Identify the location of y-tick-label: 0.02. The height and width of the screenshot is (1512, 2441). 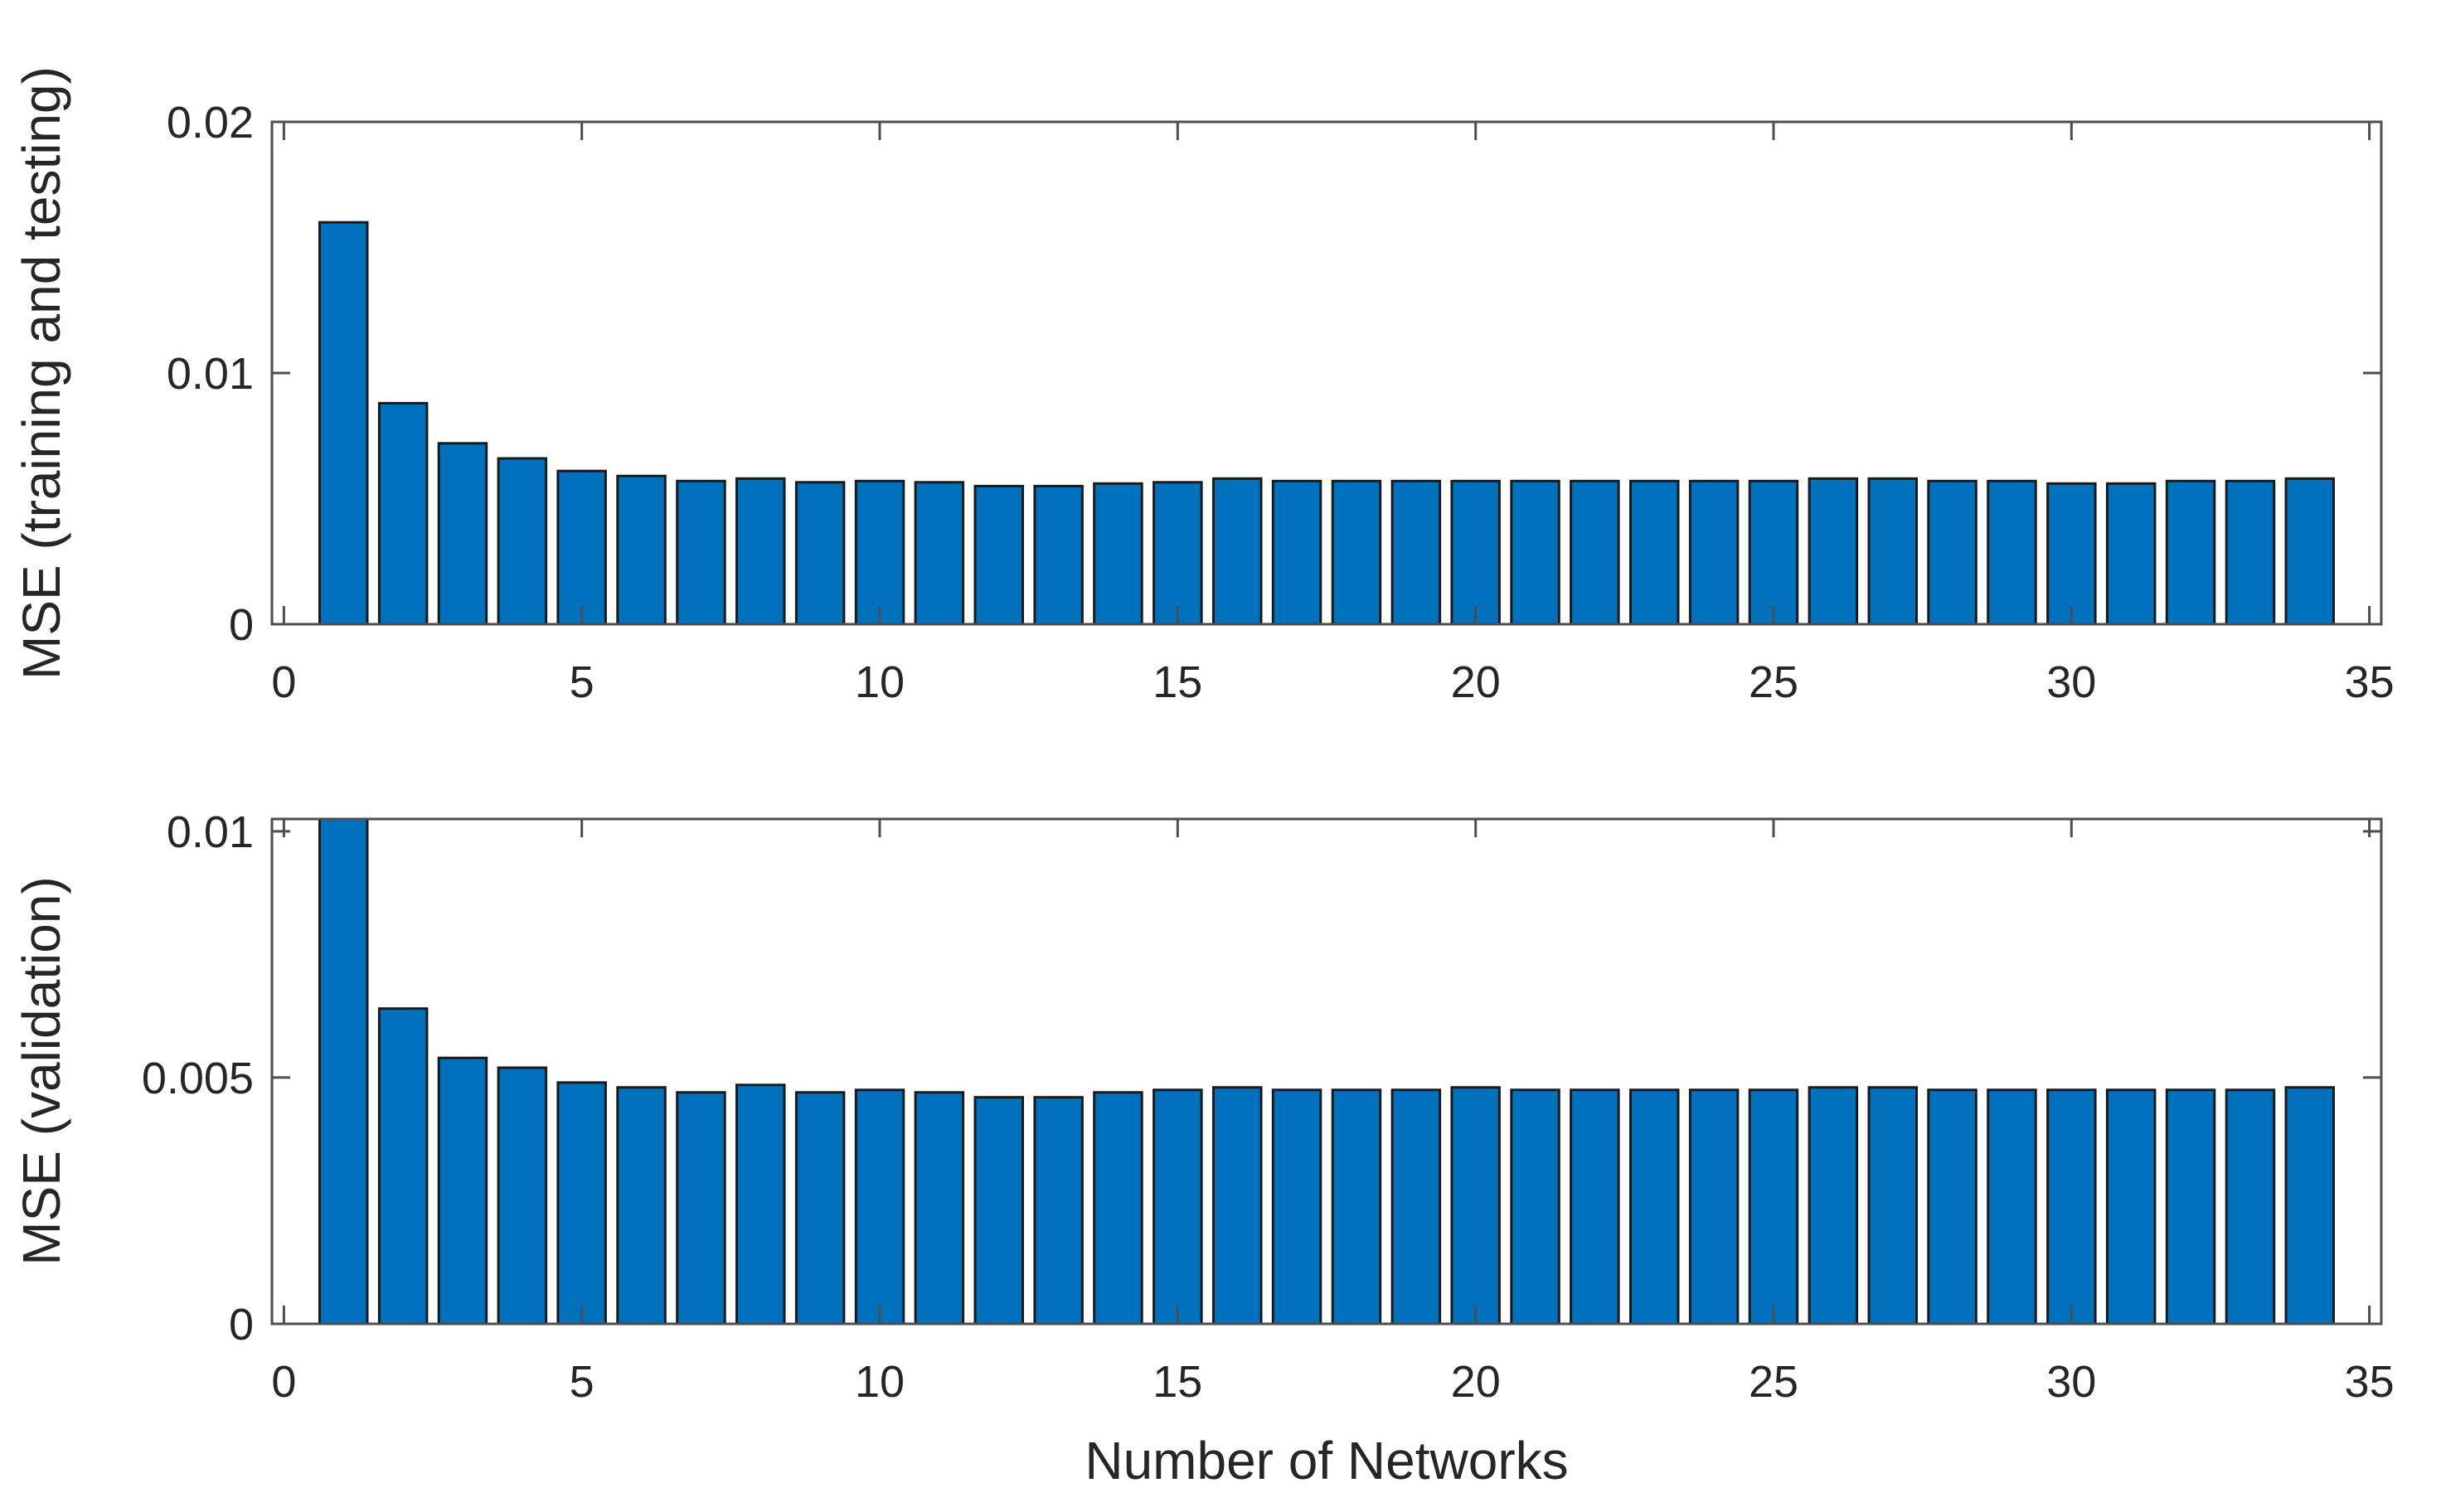
(211, 123).